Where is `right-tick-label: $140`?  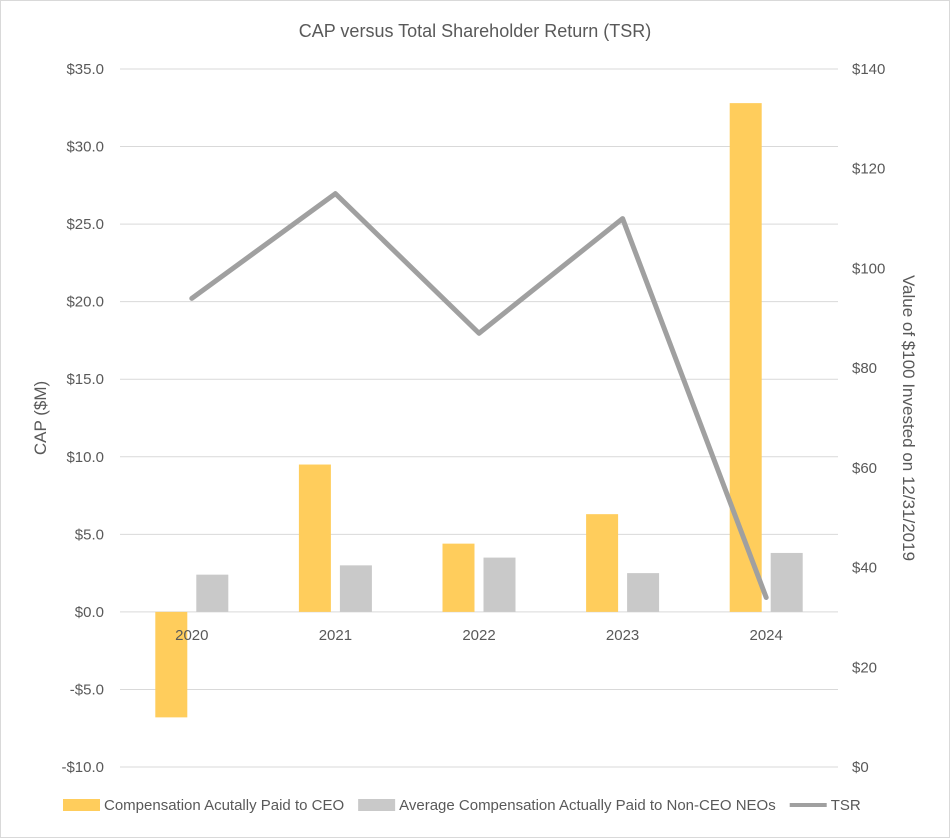
right-tick-label: $140 is located at coordinates (868, 69).